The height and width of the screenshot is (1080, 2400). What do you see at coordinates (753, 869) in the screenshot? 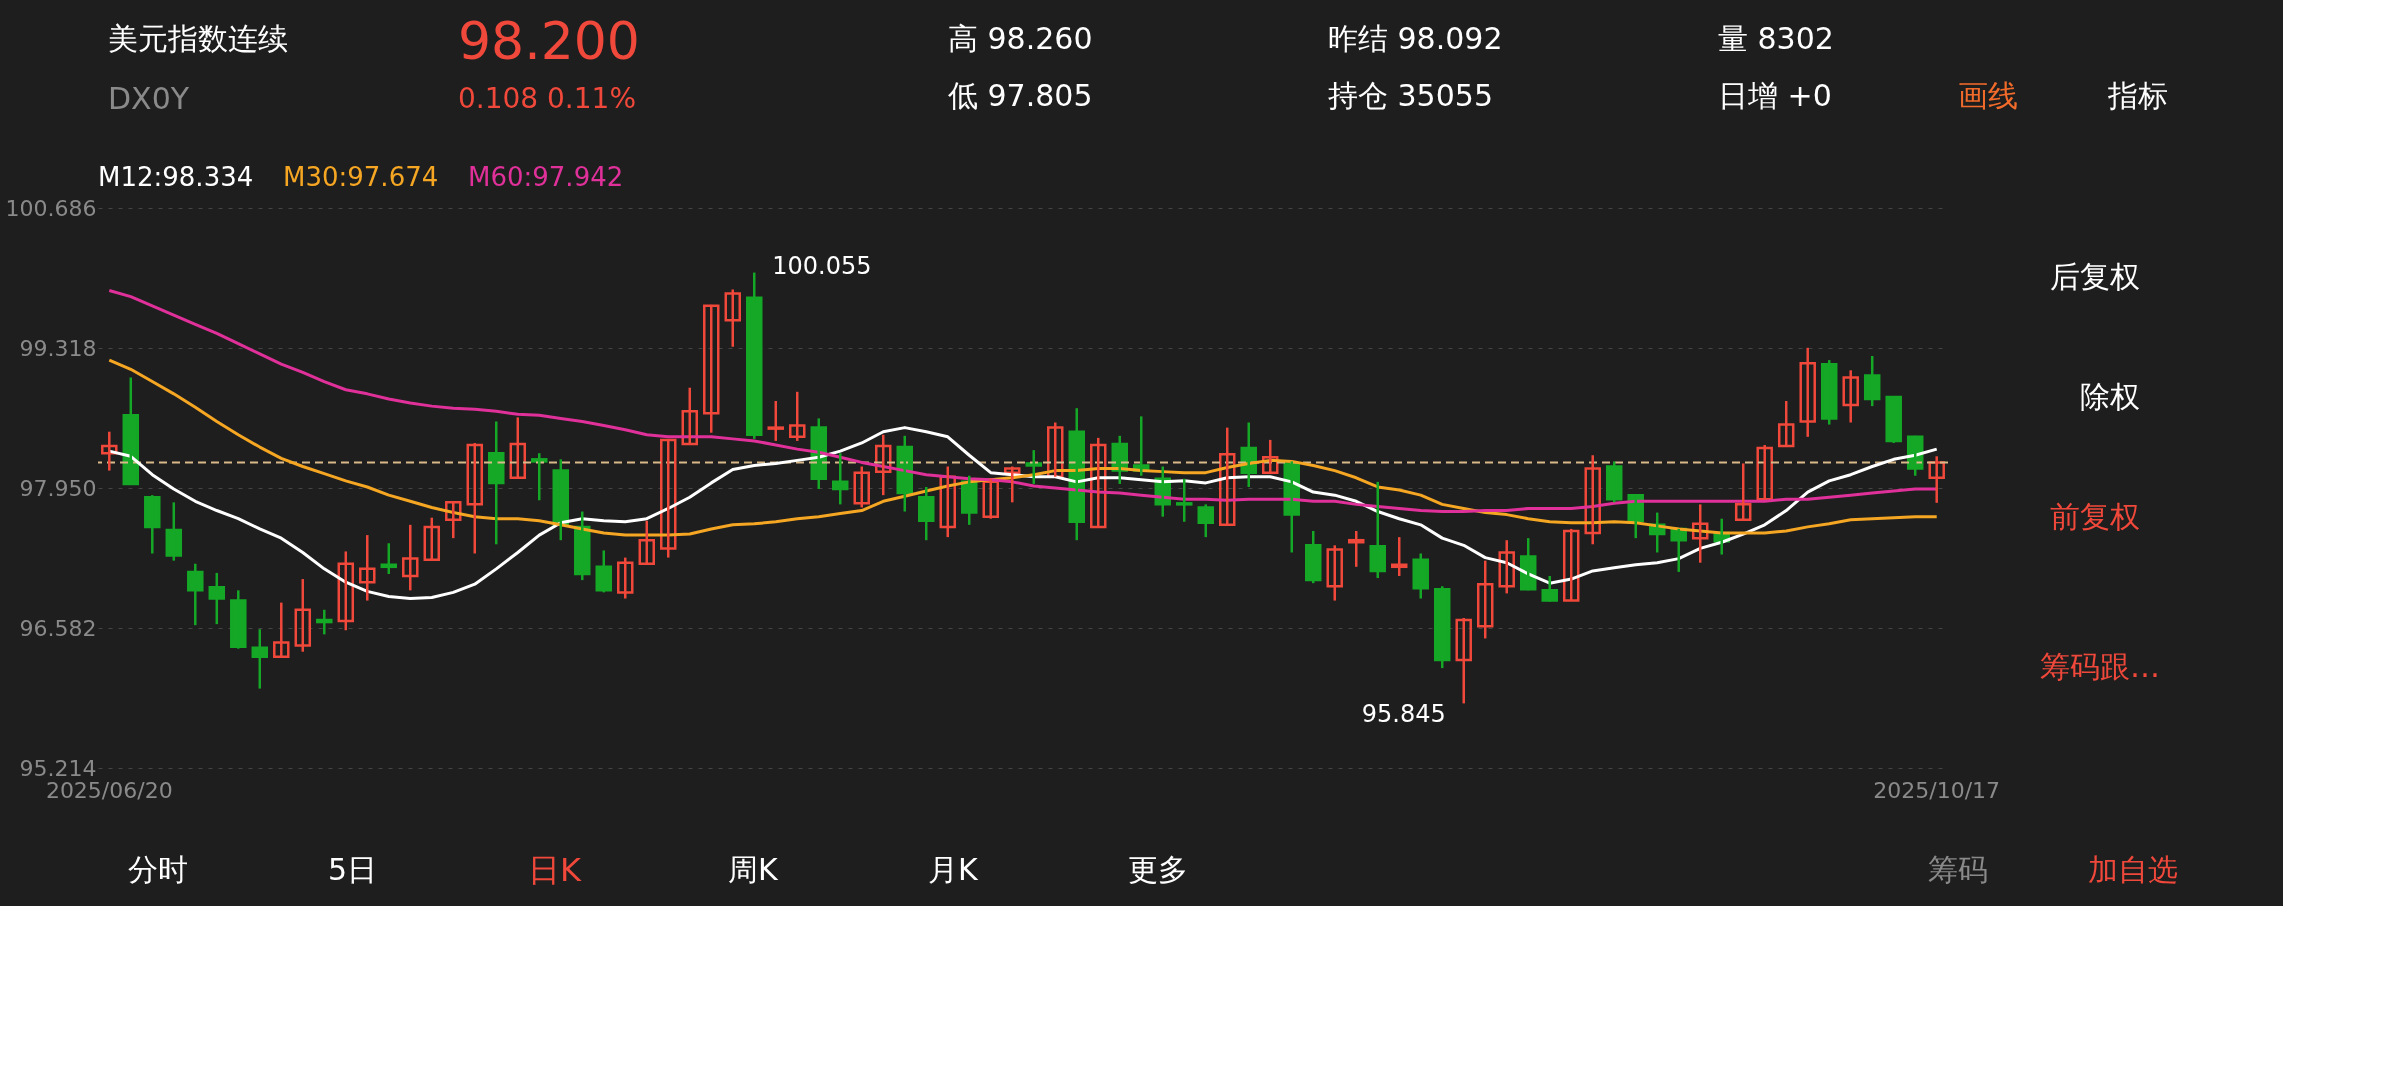
I see `text: 周K` at bounding box center [753, 869].